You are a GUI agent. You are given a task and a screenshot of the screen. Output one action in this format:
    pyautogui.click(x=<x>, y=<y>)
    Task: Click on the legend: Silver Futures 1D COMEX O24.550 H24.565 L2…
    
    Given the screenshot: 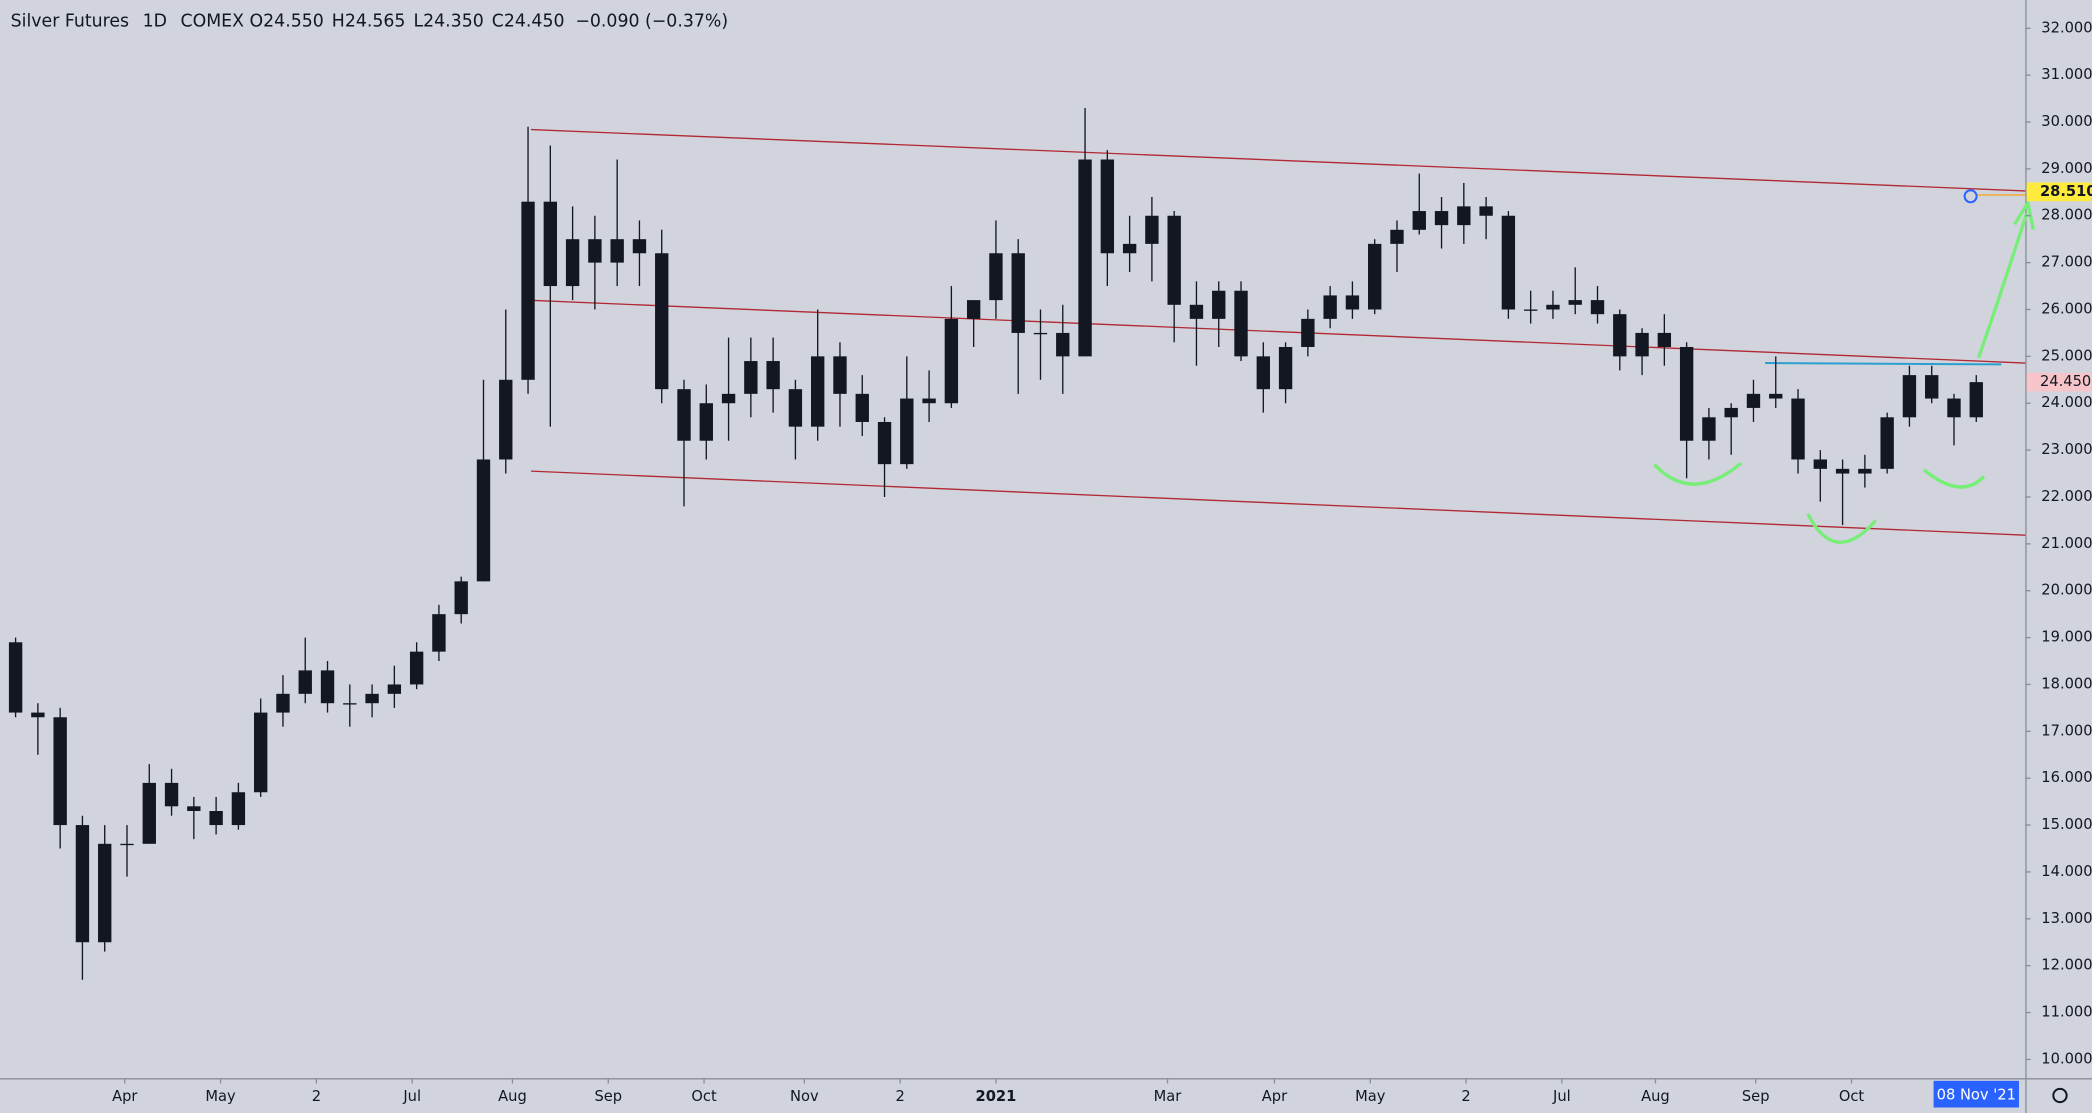 What is the action you would take?
    pyautogui.click(x=369, y=21)
    